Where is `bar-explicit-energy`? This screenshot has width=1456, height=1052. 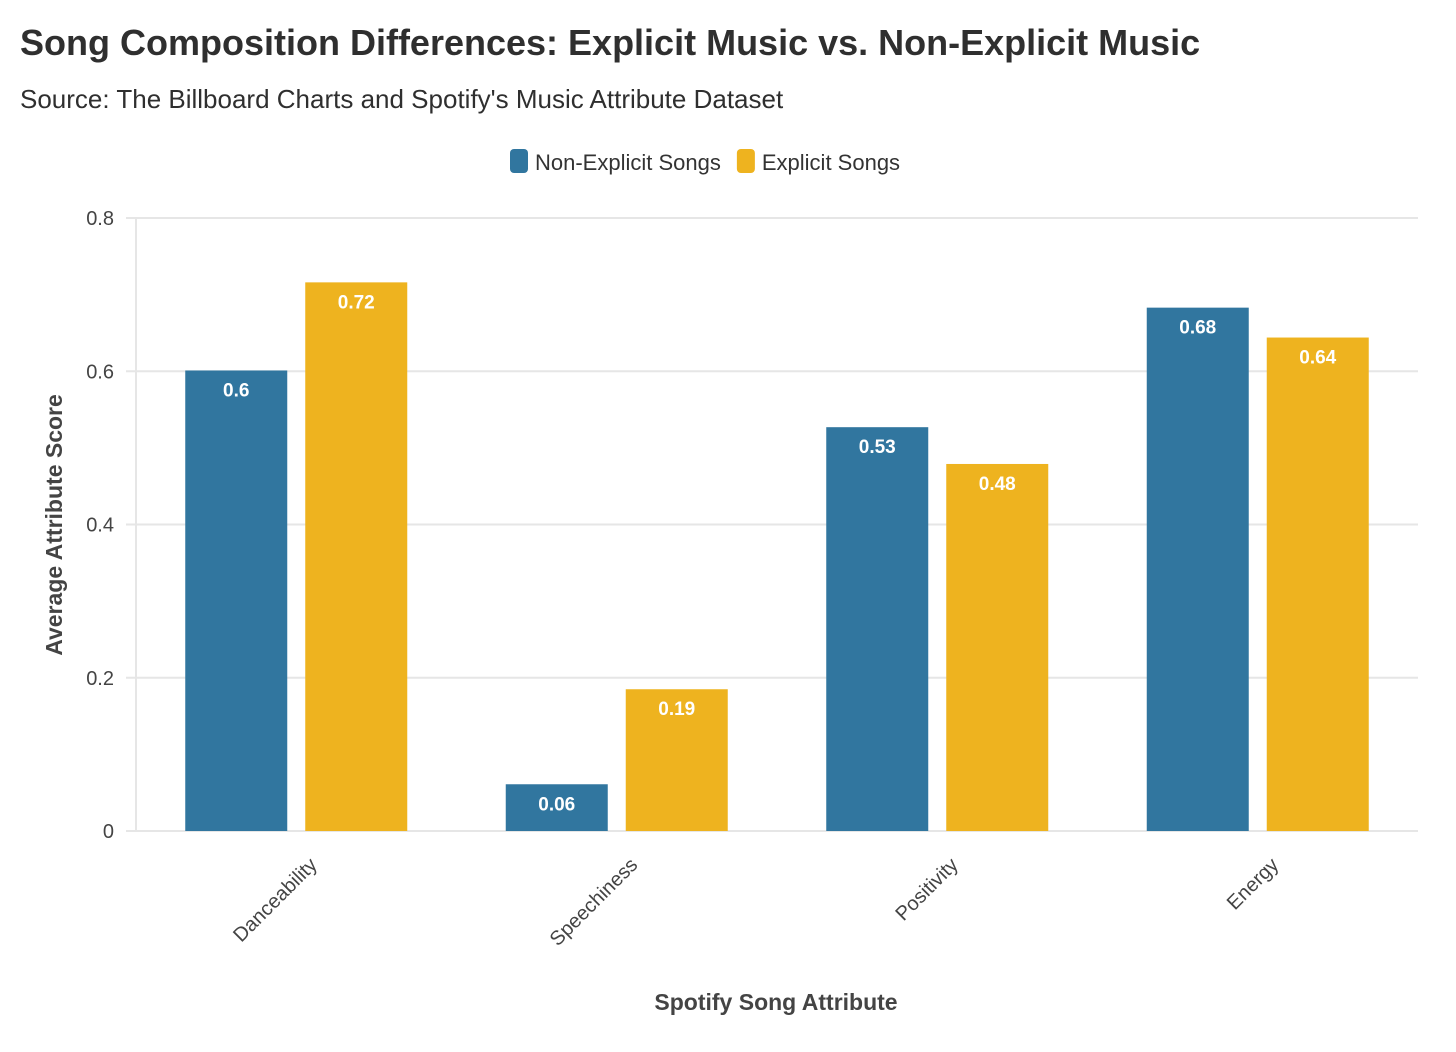 bar-explicit-energy is located at coordinates (1317, 584).